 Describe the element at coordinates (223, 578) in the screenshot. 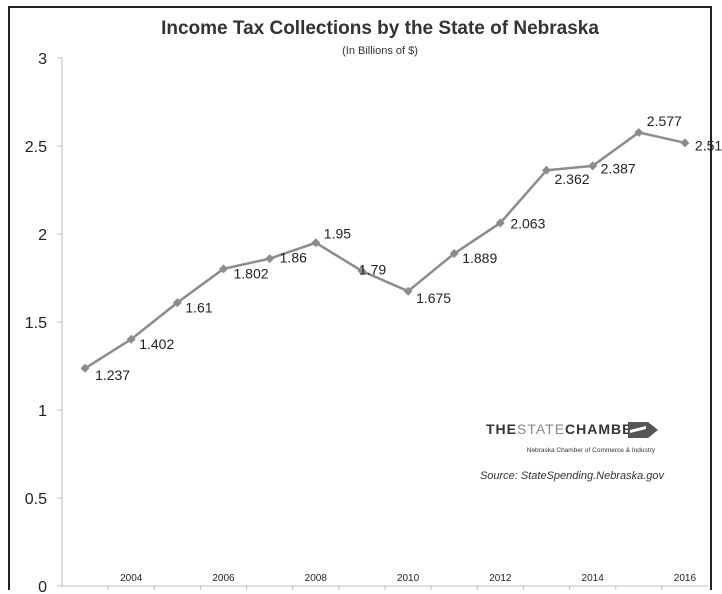

I see `x-tick-label: 2006` at that location.